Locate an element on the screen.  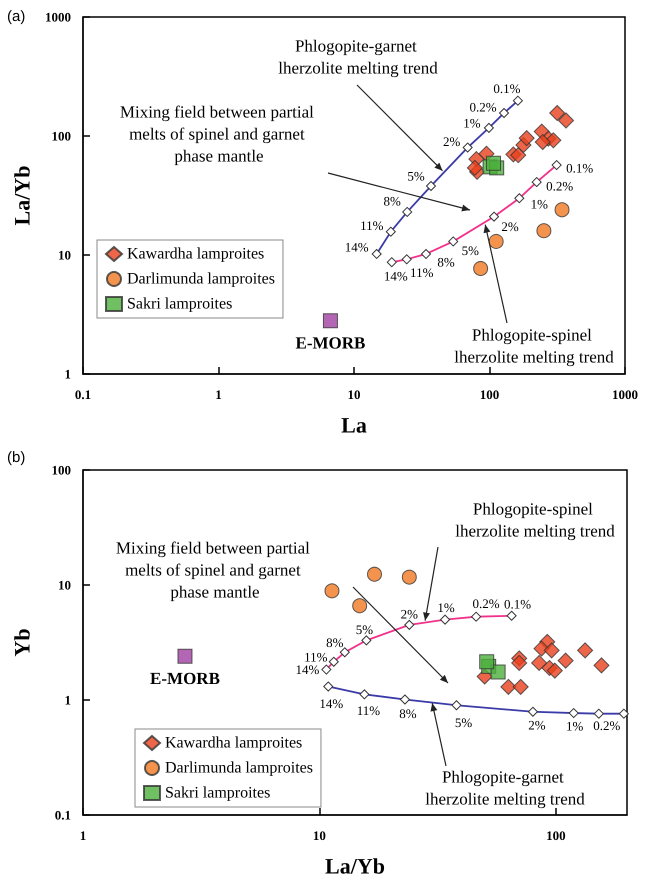
x-axis-title: La/Yb is located at coordinates (355, 866).